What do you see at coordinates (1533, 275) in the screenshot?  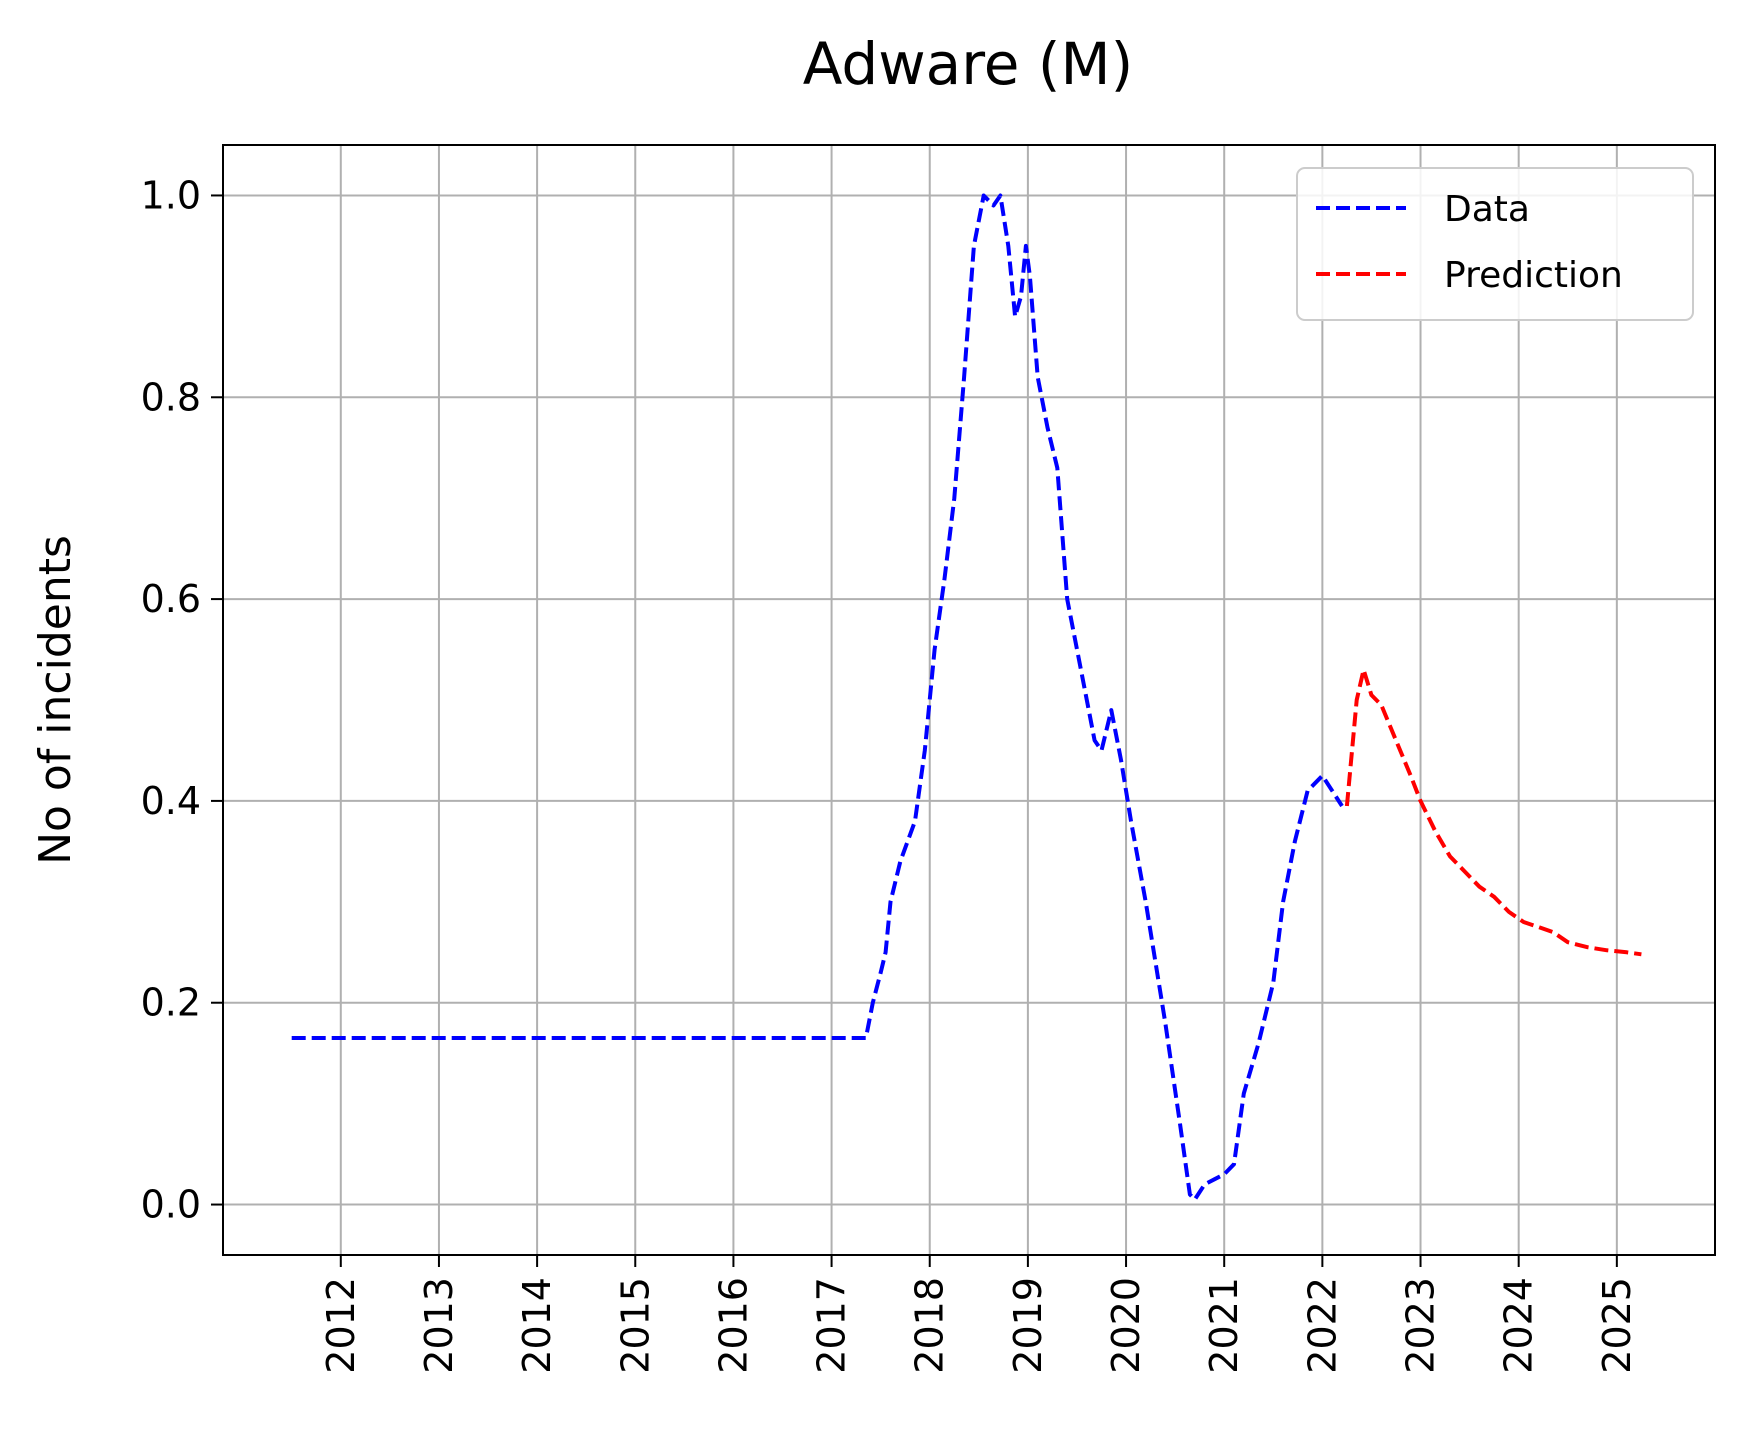 I see `legend-label-prediction: Prediction` at bounding box center [1533, 275].